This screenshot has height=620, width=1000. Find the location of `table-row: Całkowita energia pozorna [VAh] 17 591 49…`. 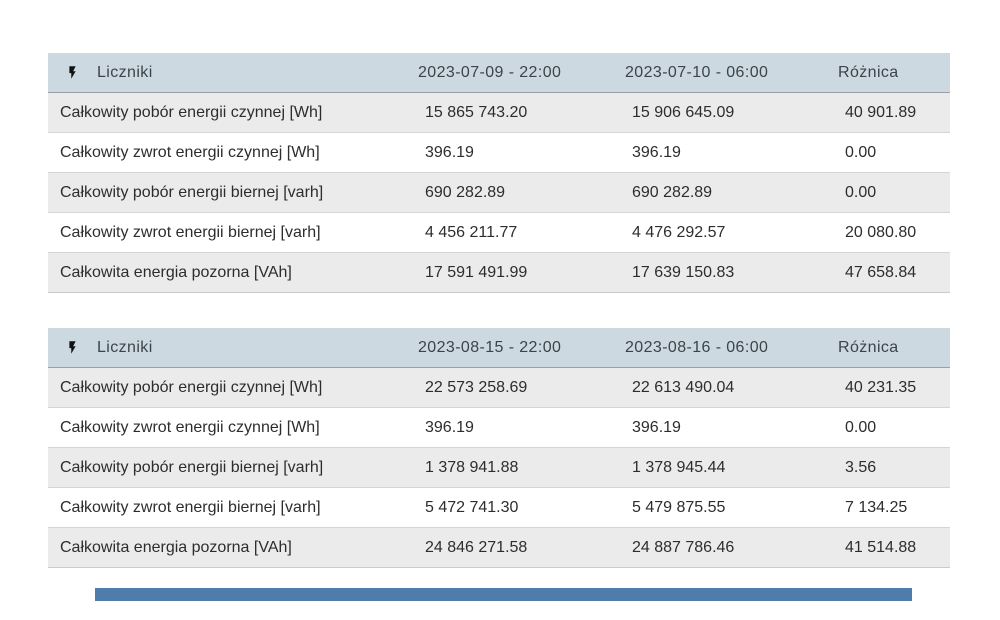

table-row: Całkowita energia pozorna [VAh] 17 591 49… is located at coordinates (499, 273).